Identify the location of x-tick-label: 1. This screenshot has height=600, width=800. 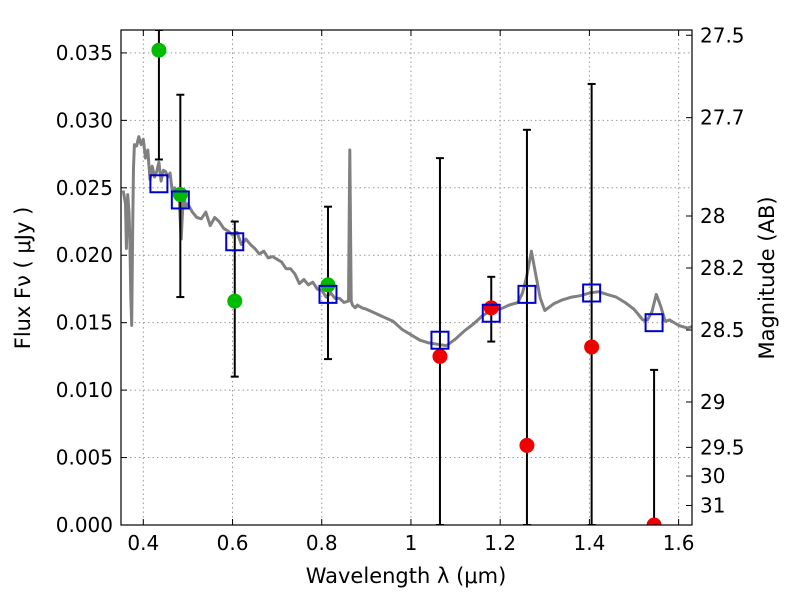
(411, 543).